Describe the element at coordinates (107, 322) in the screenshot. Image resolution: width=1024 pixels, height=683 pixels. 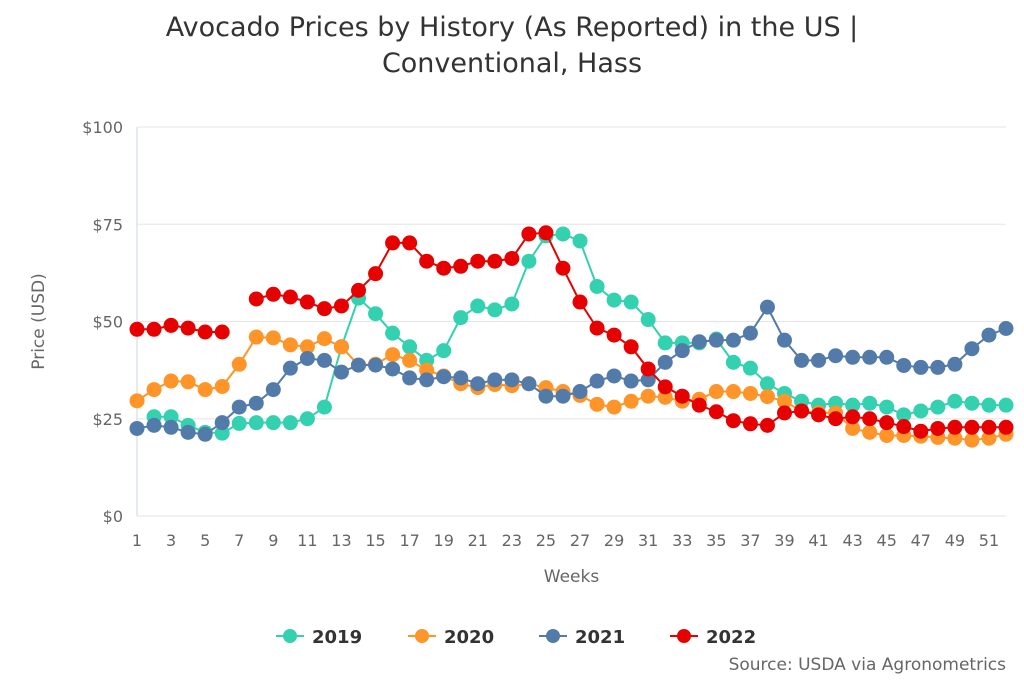
I see `y-tick-label: $50` at that location.